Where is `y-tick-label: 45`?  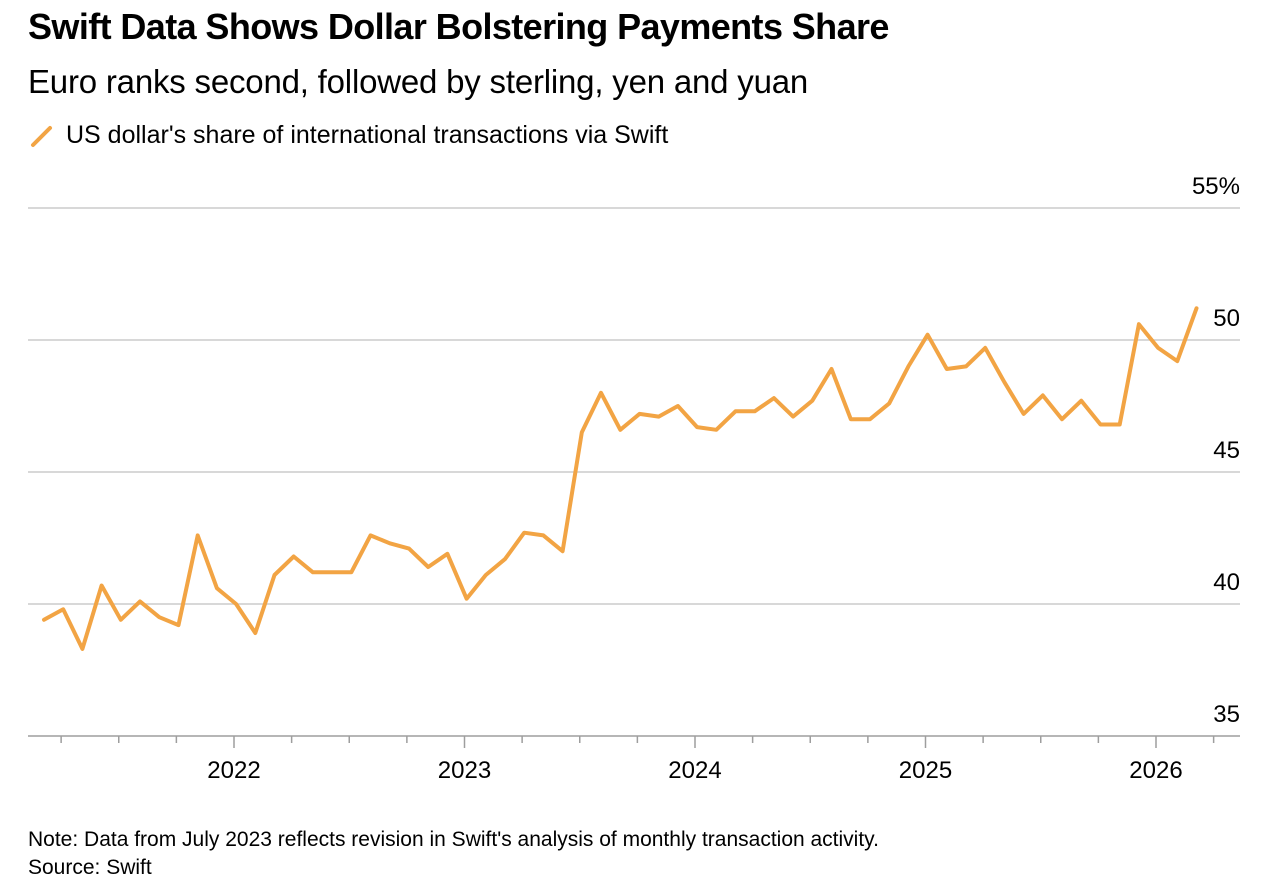 y-tick-label: 45 is located at coordinates (1226, 450).